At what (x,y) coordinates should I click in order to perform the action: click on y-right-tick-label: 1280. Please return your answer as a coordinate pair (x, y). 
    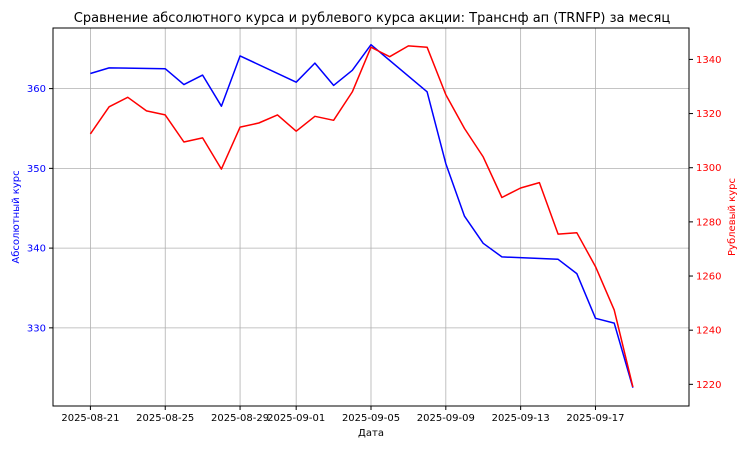
    Looking at the image, I should click on (708, 222).